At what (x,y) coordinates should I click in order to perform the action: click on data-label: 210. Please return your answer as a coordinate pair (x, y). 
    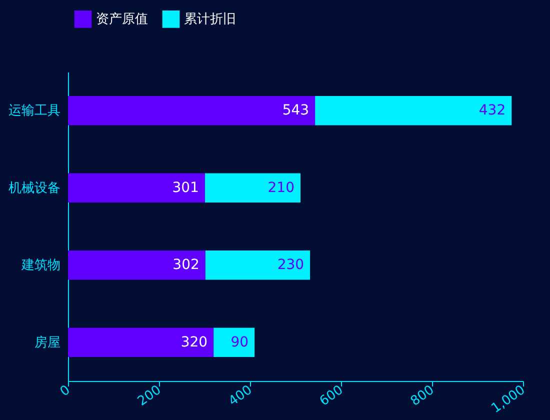
    Looking at the image, I should click on (281, 188).